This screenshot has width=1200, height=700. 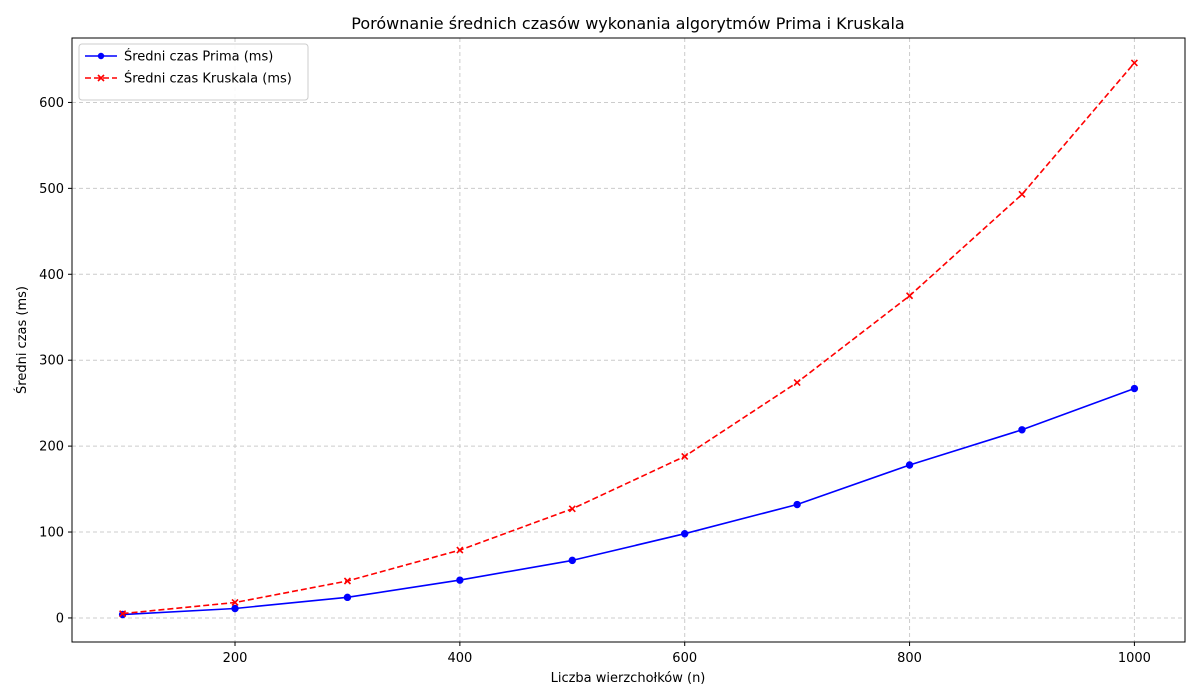 I want to click on x-tick-label: 1000, so click(x=1134, y=658).